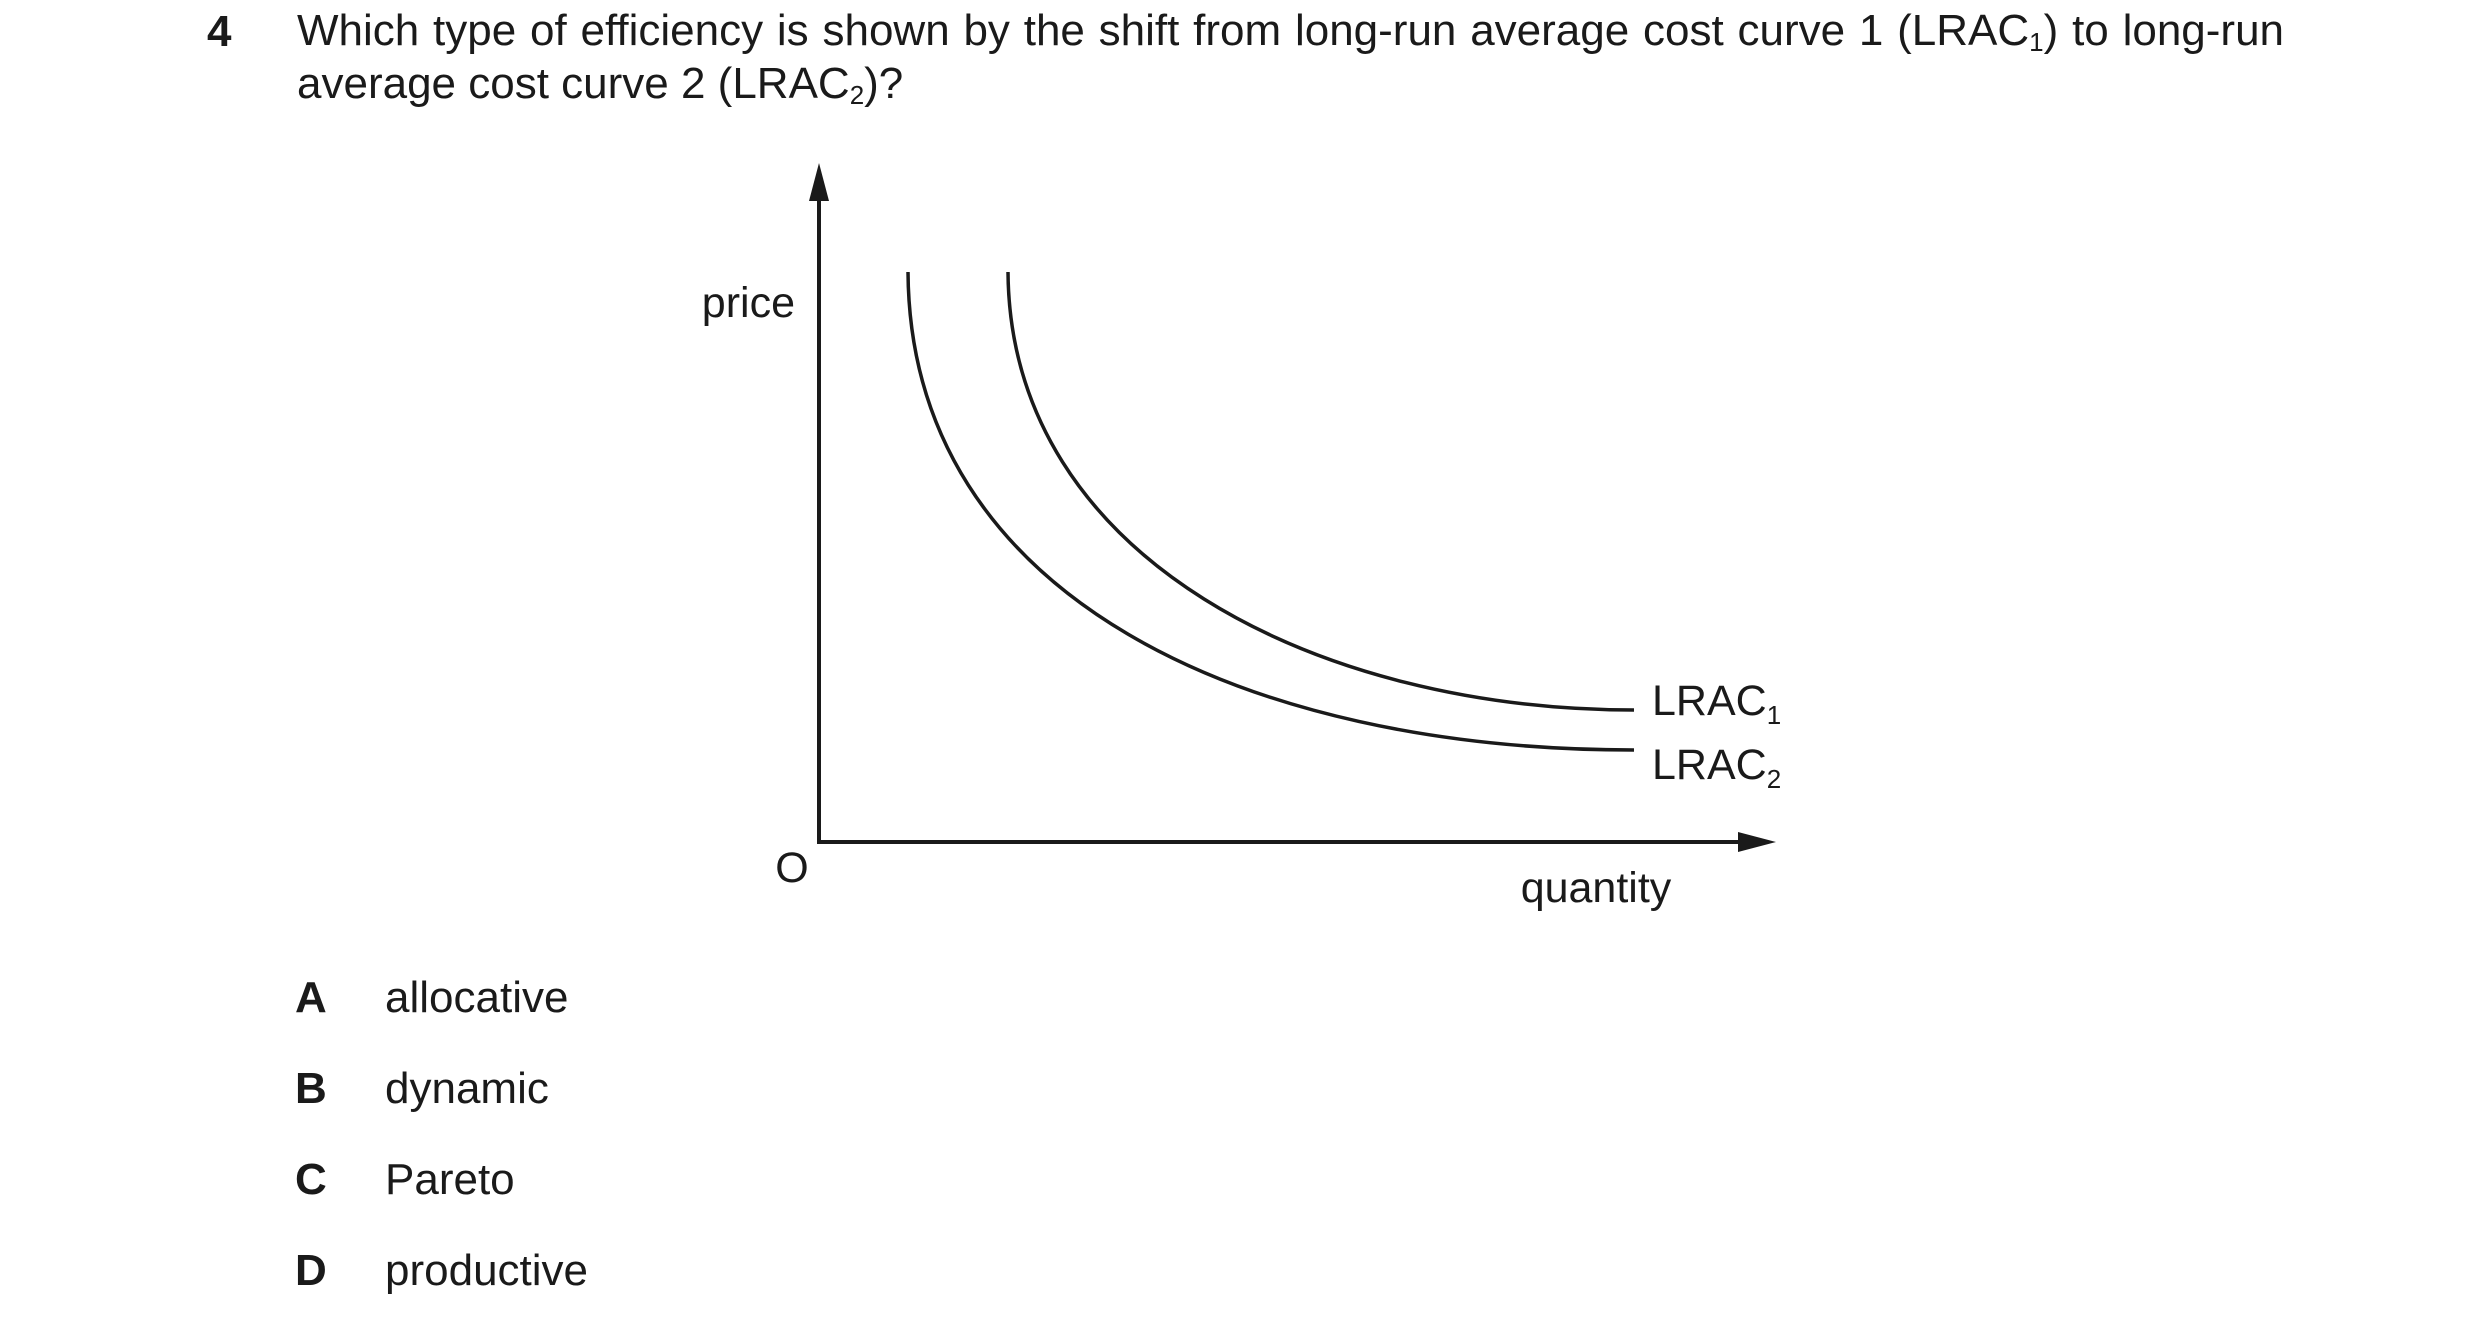 Image resolution: width=2480 pixels, height=1330 pixels. I want to click on question-text-part-3: )?, so click(884, 83).